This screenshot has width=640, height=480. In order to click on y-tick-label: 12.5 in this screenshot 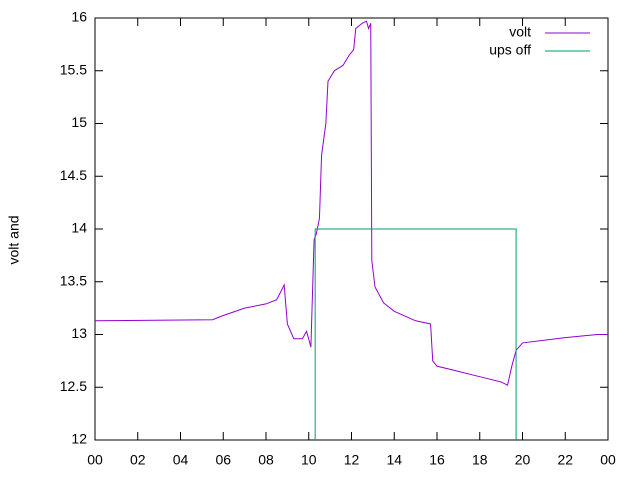, I will do `click(73, 386)`.